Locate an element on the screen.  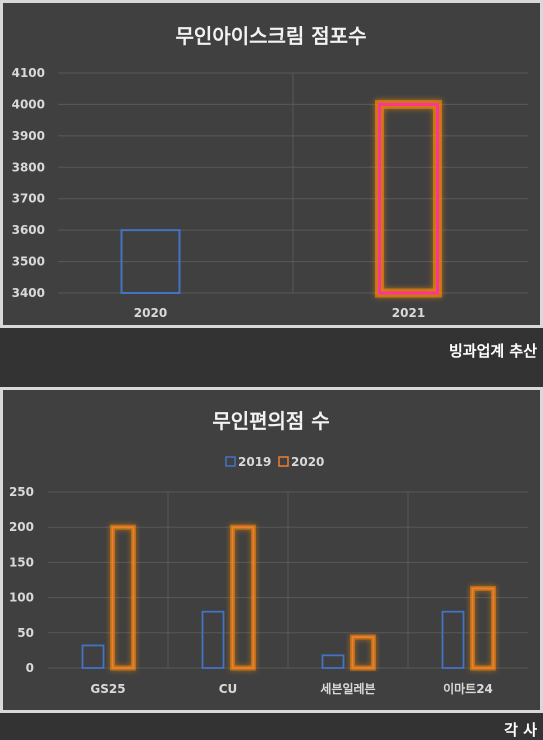
bar-2020 is located at coordinates (150, 261).